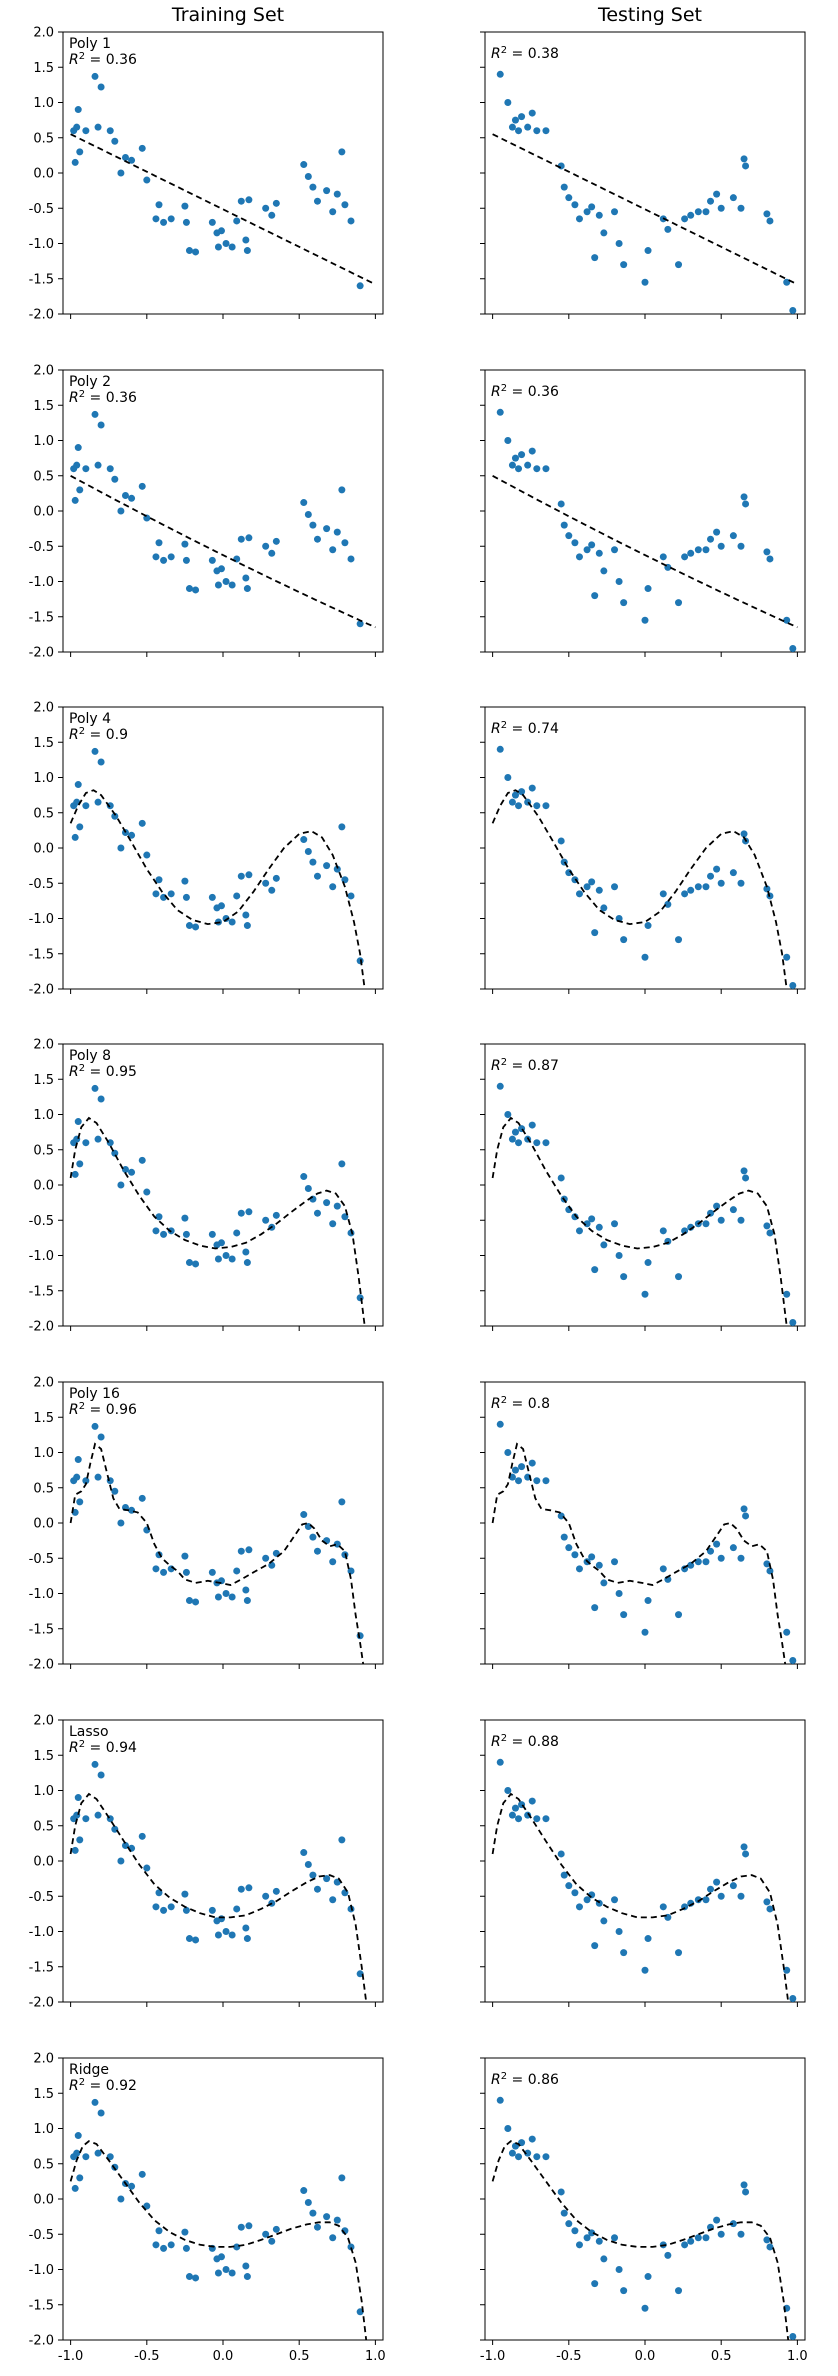  Describe the element at coordinates (41, 1967) in the screenshot. I see `y-tick-label: -1.5` at that location.